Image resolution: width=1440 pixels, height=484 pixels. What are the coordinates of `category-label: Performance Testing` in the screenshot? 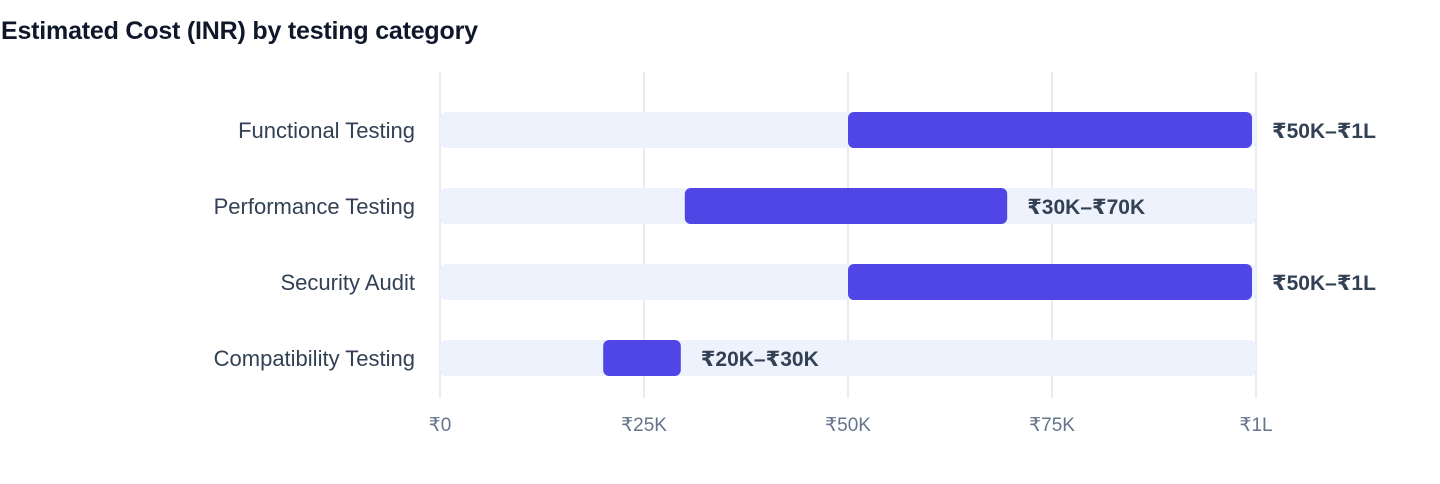 It's located at (314, 206).